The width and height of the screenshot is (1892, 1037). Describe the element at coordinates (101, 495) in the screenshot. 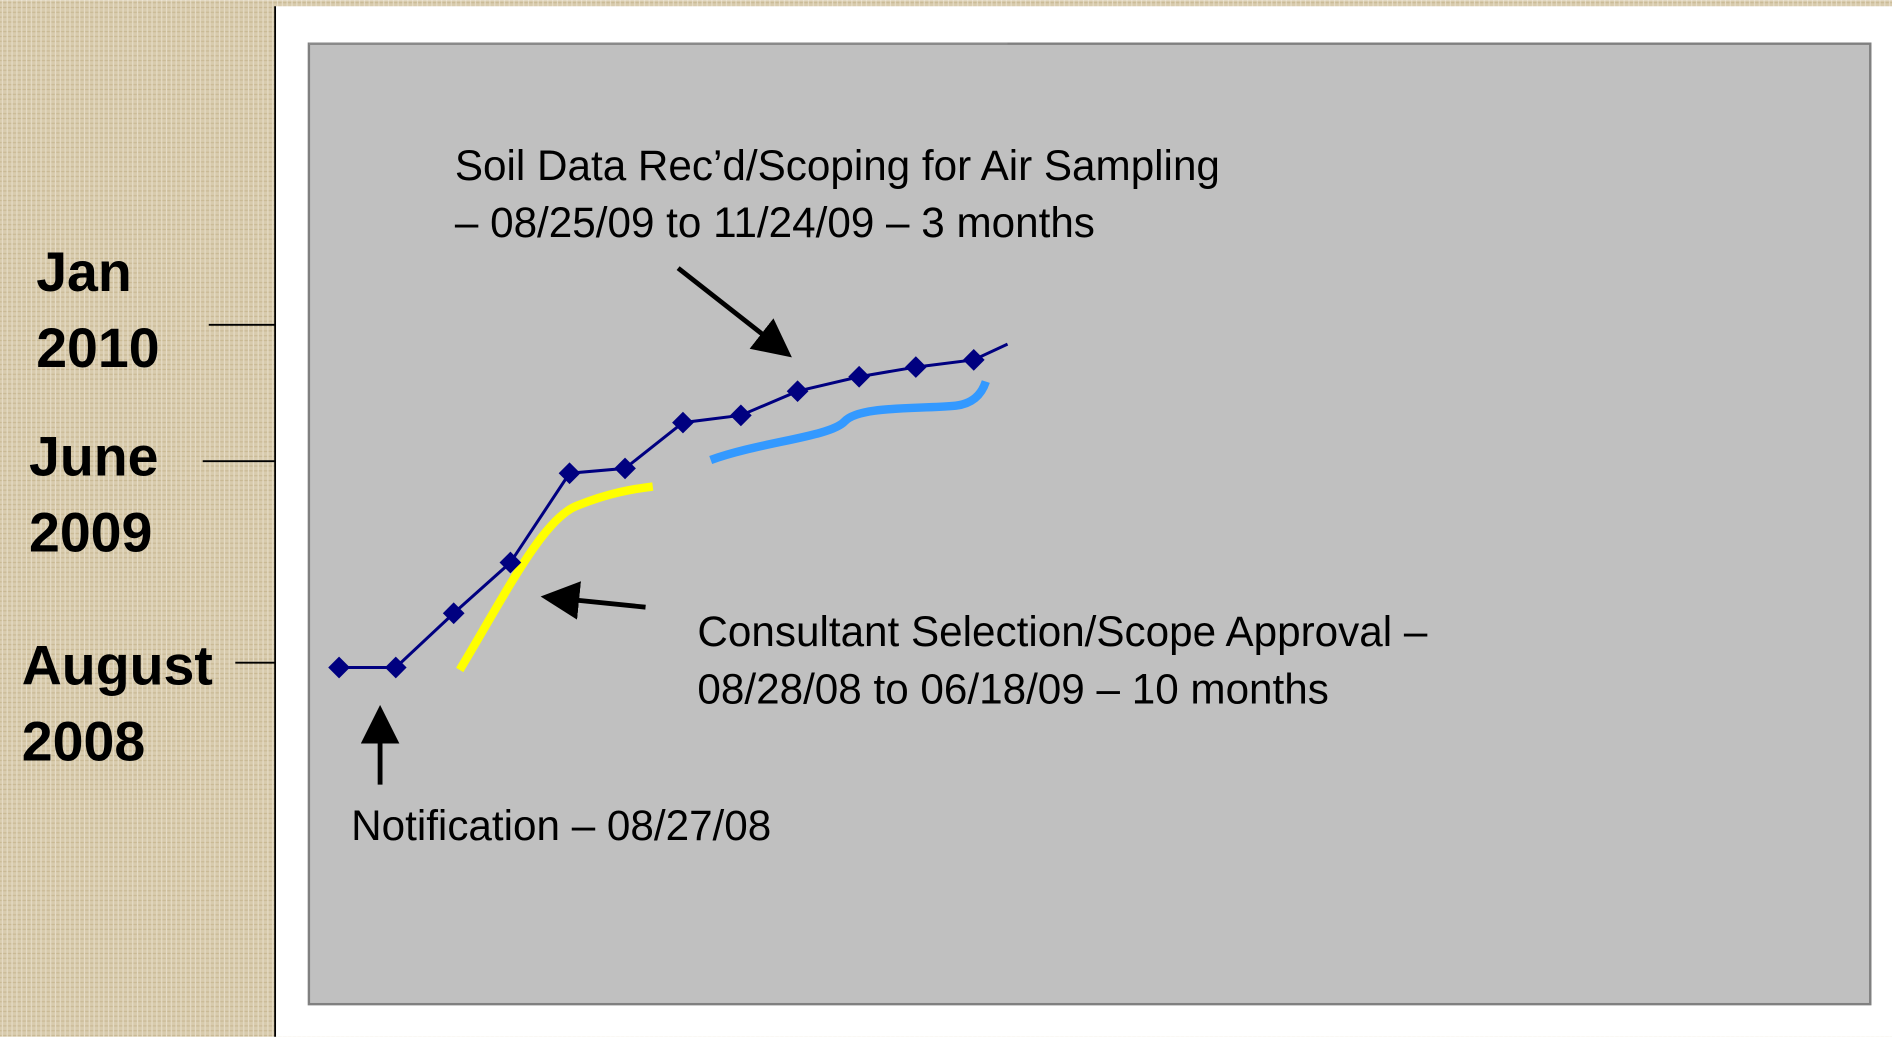

I see `time-label: June 2009` at that location.